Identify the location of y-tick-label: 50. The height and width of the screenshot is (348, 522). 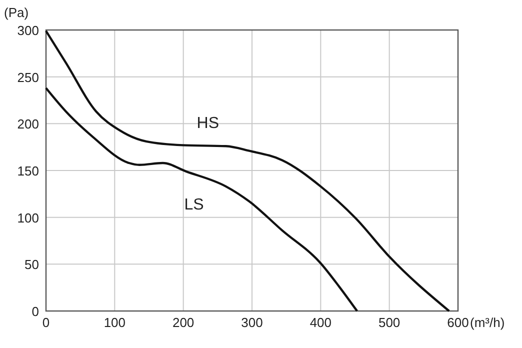
(31, 264).